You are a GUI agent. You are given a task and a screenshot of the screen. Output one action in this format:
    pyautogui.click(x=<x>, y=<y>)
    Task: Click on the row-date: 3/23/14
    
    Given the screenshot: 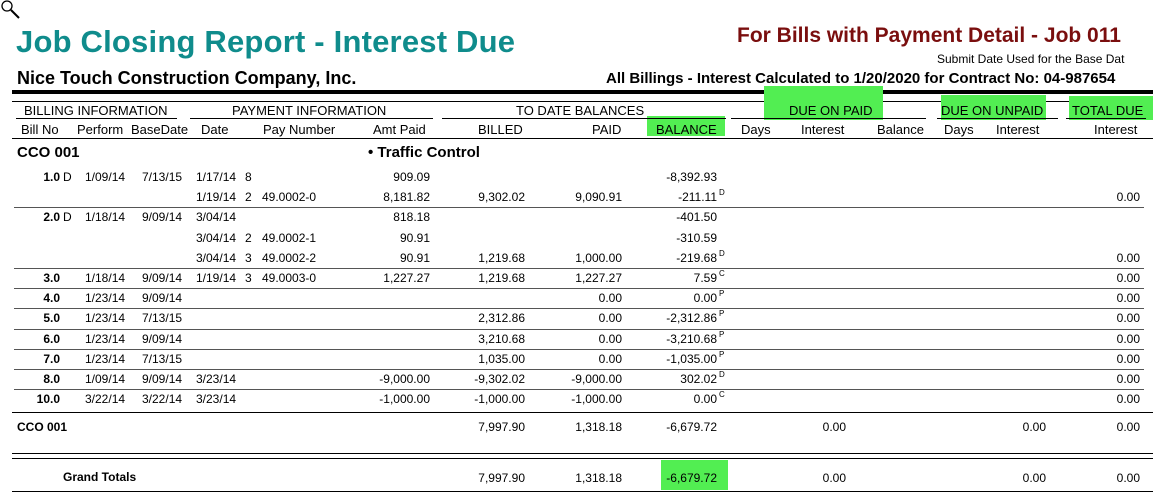 What is the action you would take?
    pyautogui.click(x=216, y=379)
    